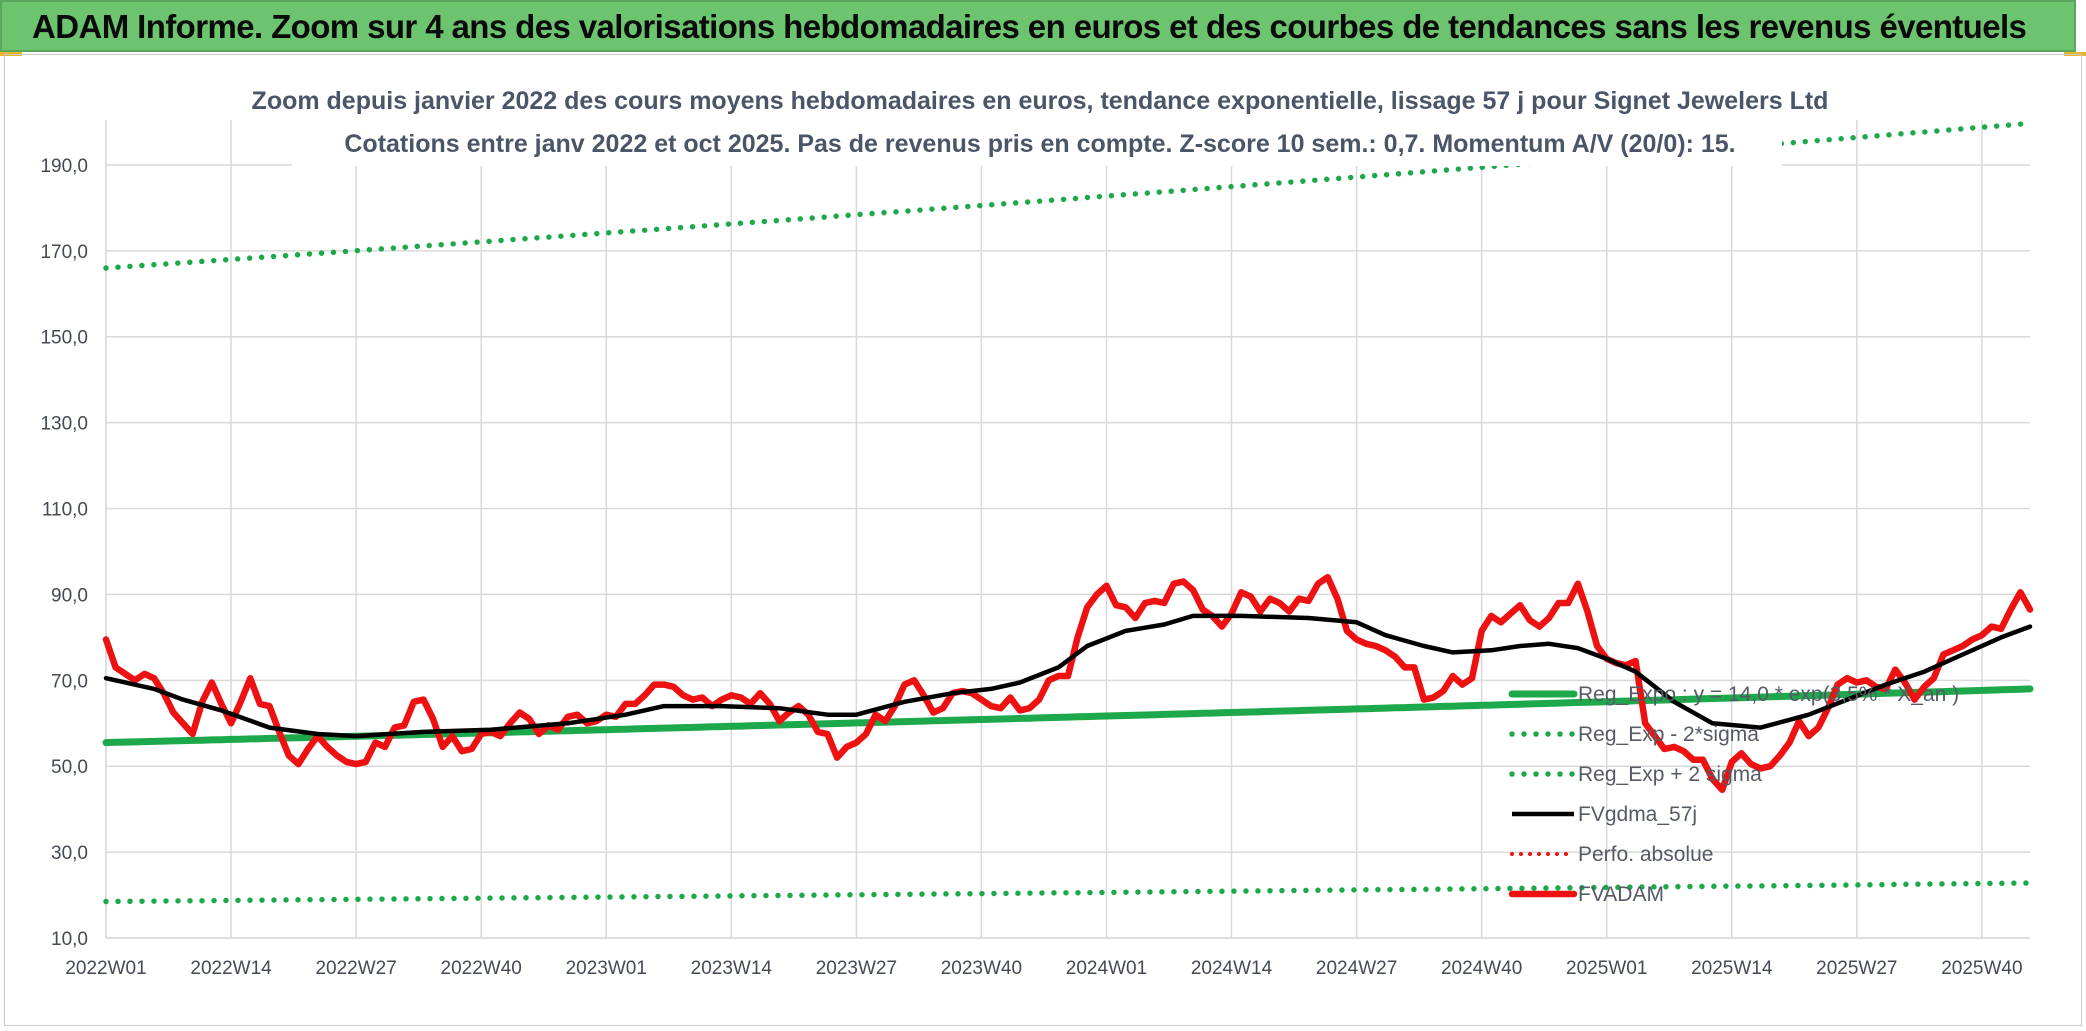 Image resolution: width=2086 pixels, height=1031 pixels. Describe the element at coordinates (856, 968) in the screenshot. I see `x-tick-label: 2023W27` at that location.